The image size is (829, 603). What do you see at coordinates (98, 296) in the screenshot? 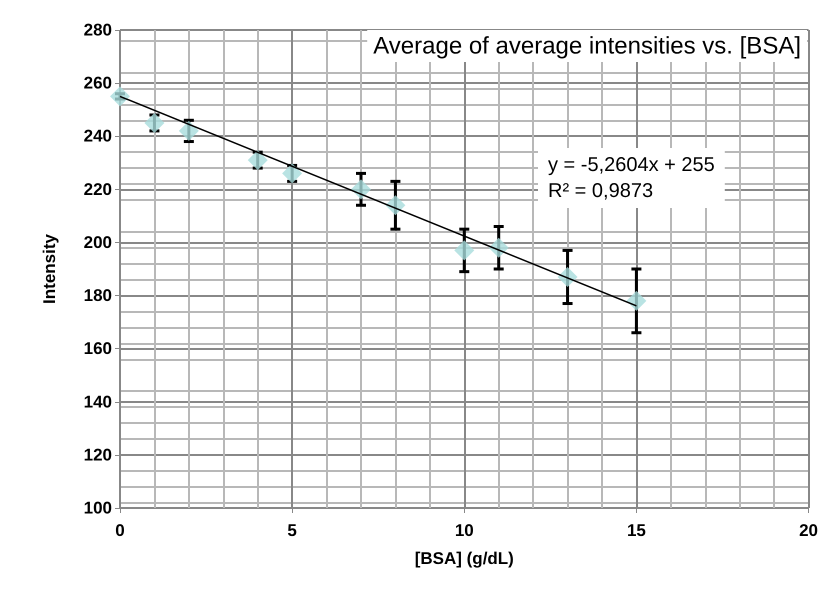
I see `y-tick-label: 180` at bounding box center [98, 296].